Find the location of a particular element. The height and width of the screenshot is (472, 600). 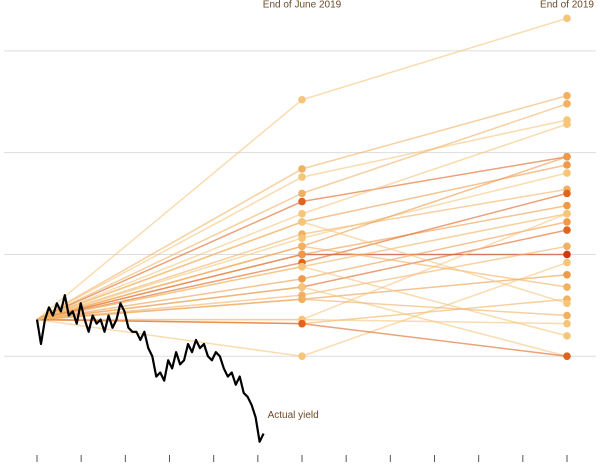

actual-label: Actual yield is located at coordinates (293, 415).